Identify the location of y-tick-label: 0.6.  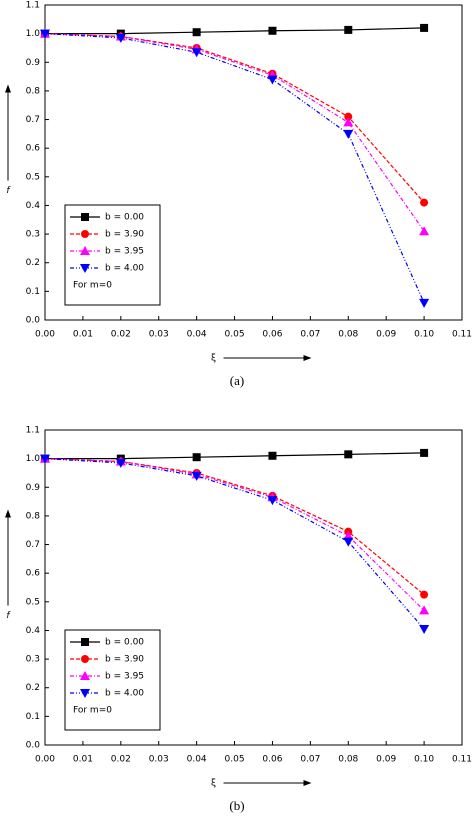
(33, 574).